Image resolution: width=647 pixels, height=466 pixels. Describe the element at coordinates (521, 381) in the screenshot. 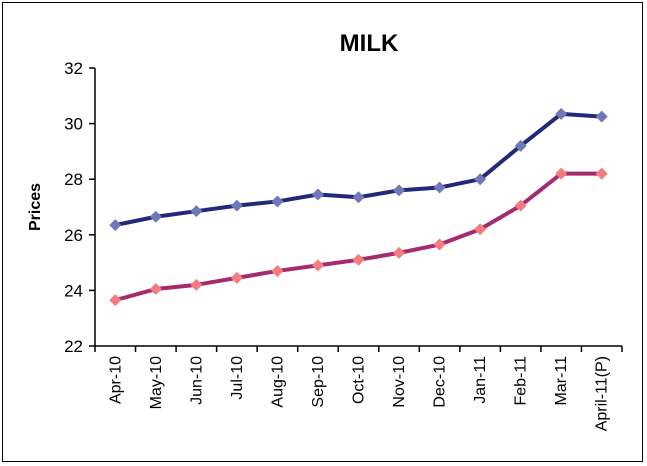

I see `x-tick-label: Feb-11` at that location.